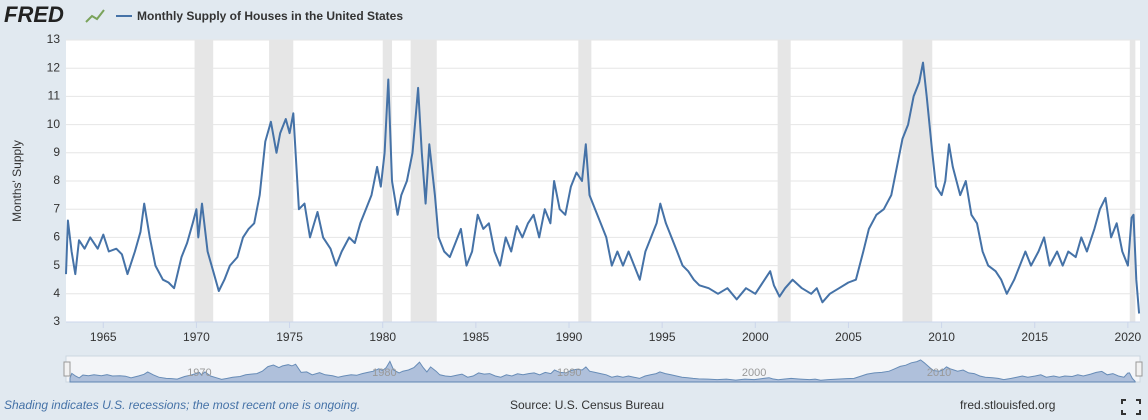 Image resolution: width=1148 pixels, height=420 pixels. Describe the element at coordinates (56, 321) in the screenshot. I see `y-tick-label: 3` at that location.